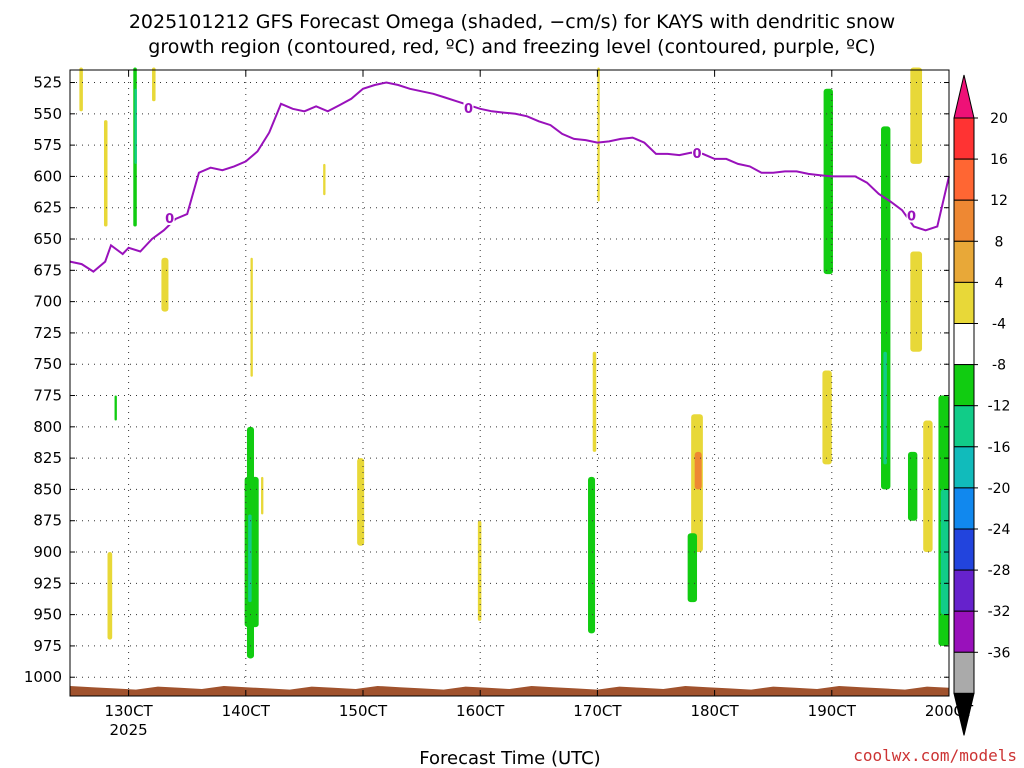 Image resolution: width=1024 pixels, height=768 pixels. I want to click on colorbar-tick-label: -36, so click(999, 653).